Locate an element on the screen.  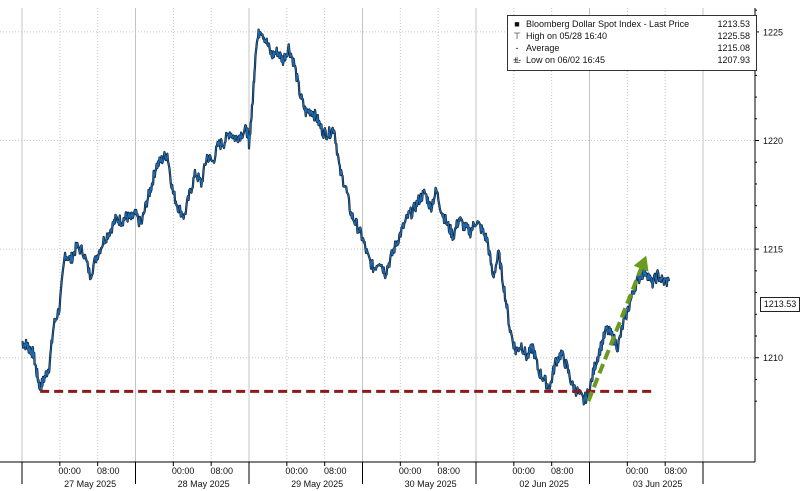
x-day-label: 30 May 2025 is located at coordinates (431, 484).